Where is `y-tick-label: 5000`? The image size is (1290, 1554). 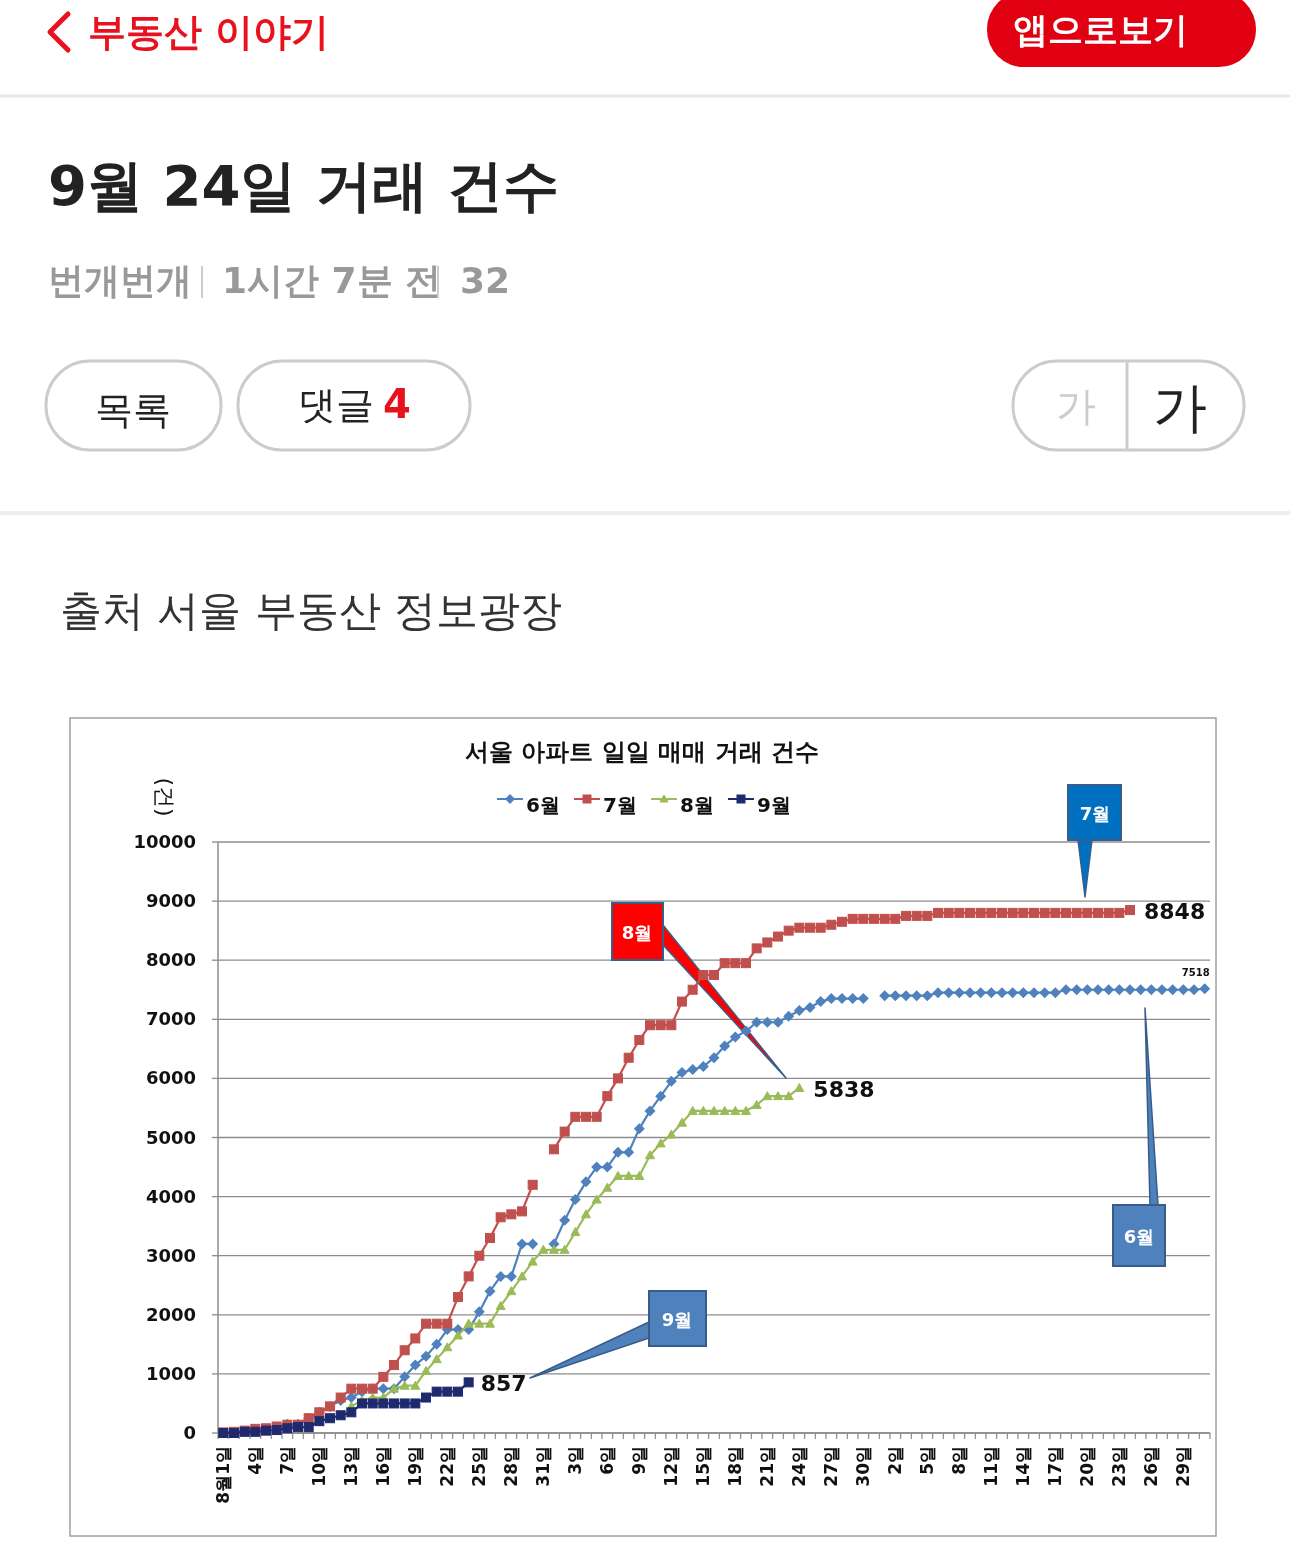 y-tick-label: 5000 is located at coordinates (170, 1137).